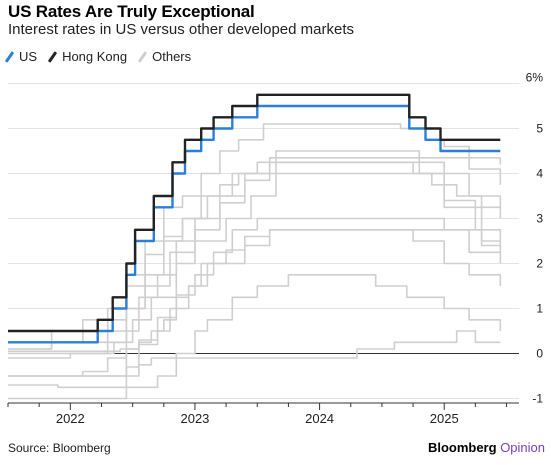  I want to click on y-tick-label: 6%, so click(535, 78).